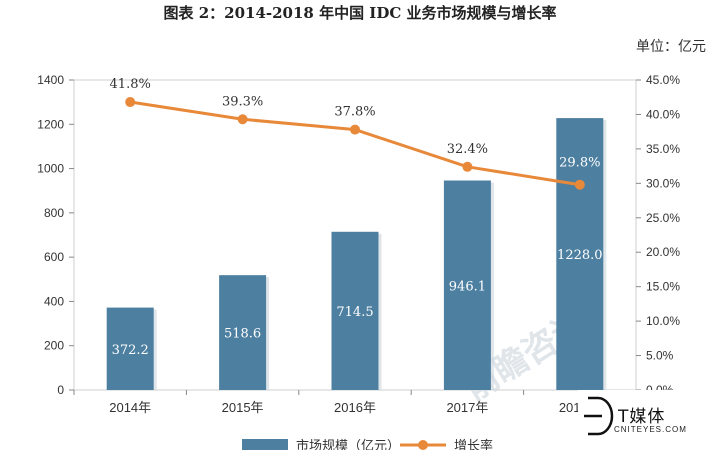 Image resolution: width=720 pixels, height=450 pixels. I want to click on y-left-tick-label: 800, so click(54, 213).